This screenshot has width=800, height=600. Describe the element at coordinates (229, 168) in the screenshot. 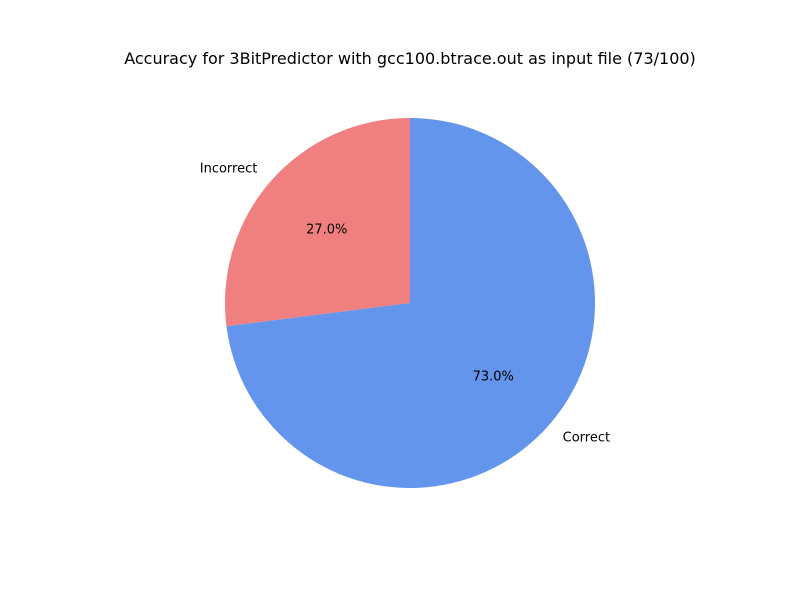

I see `slice-label-incorrect: Incorrect` at that location.